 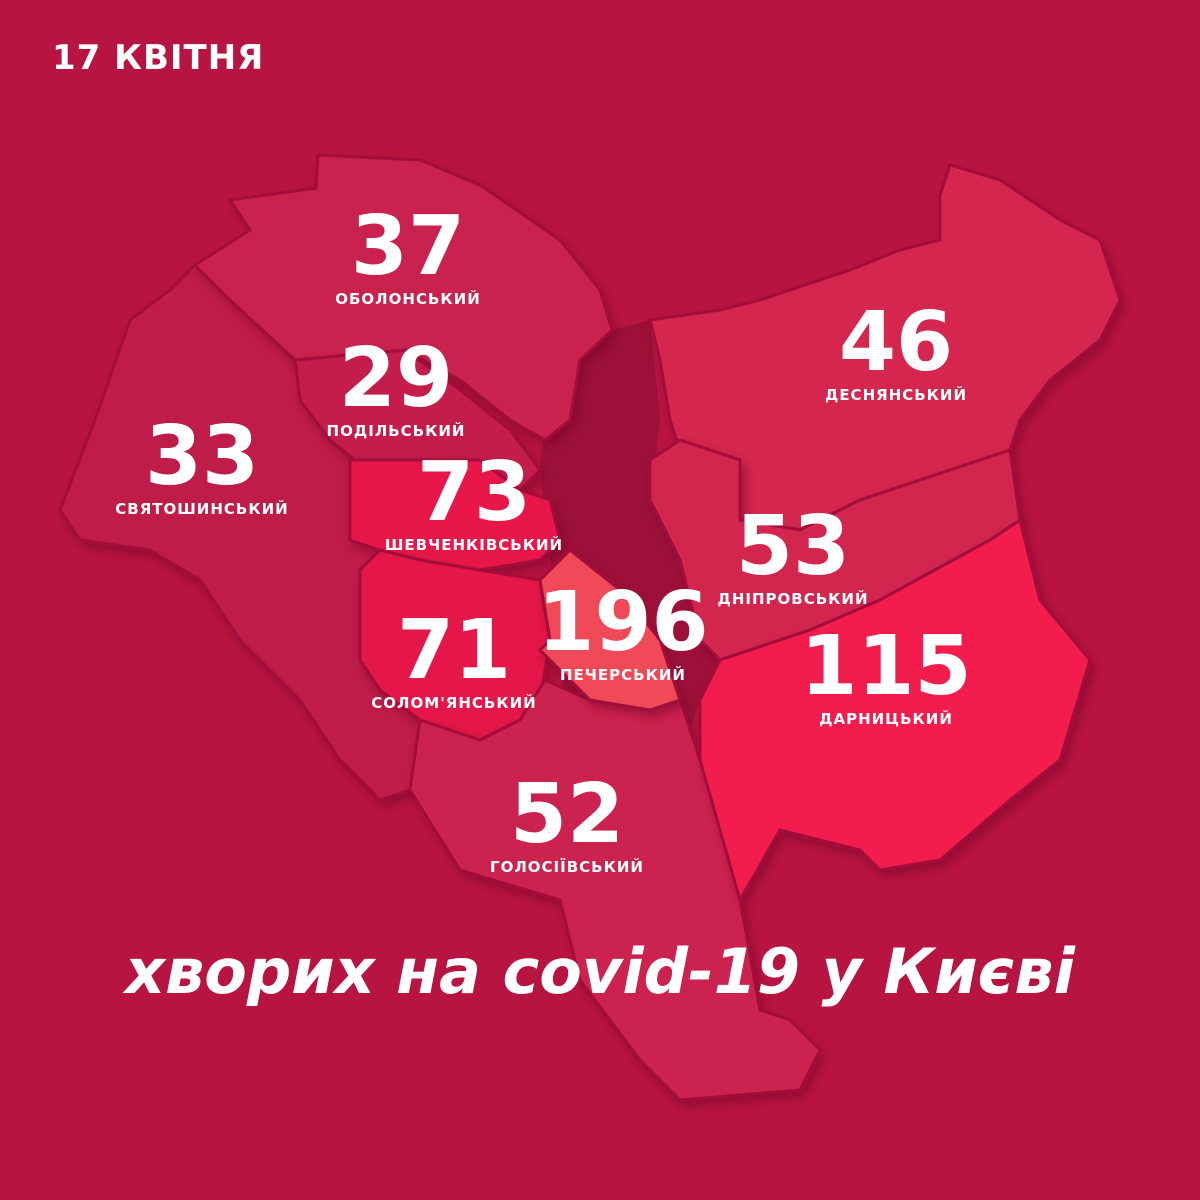 I want to click on district-label-shevchenkivskyi: 73 ШЕВЧЕНКІВСЬКИЙ, so click(x=474, y=500).